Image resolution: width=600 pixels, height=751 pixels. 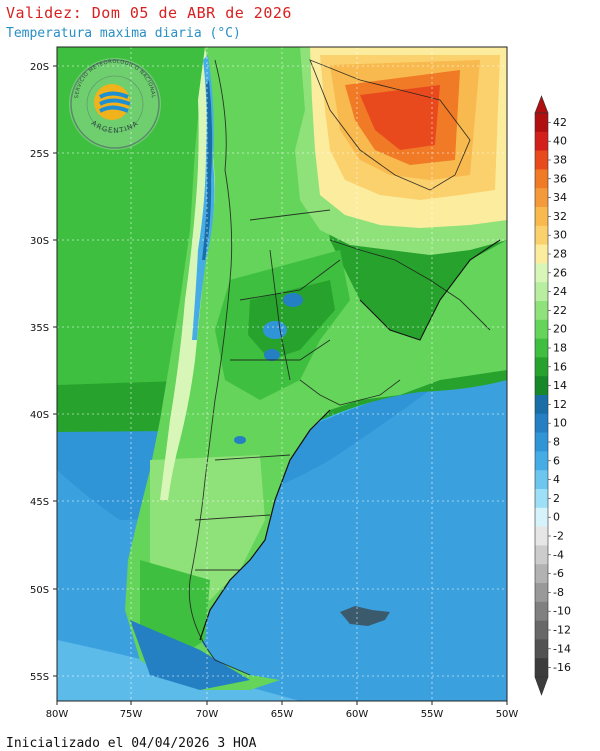 What do you see at coordinates (560, 423) in the screenshot?
I see `colorbar-label: 10` at bounding box center [560, 423].